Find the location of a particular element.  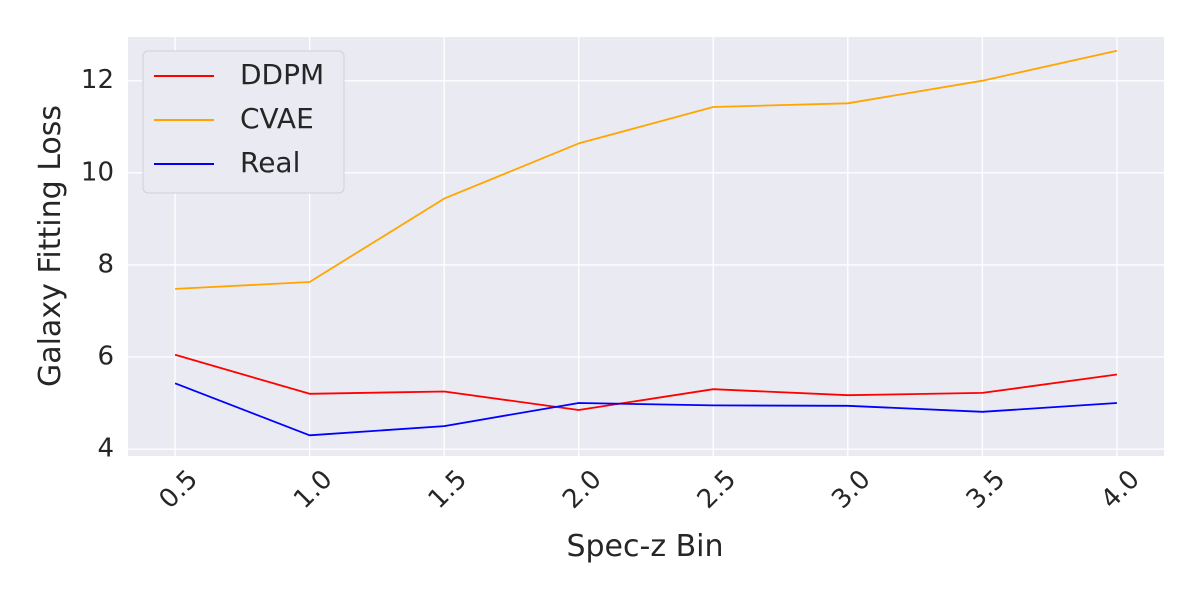

x-tick-label: 2.5 is located at coordinates (717, 489).